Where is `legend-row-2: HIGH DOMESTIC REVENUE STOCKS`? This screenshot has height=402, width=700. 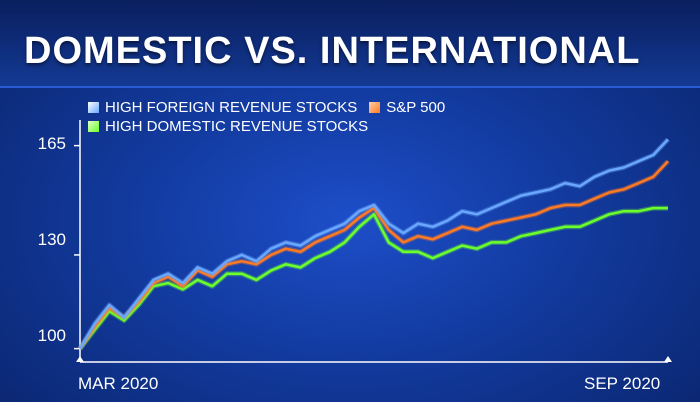 legend-row-2: HIGH DOMESTIC REVENUE STOCKS is located at coordinates (228, 126).